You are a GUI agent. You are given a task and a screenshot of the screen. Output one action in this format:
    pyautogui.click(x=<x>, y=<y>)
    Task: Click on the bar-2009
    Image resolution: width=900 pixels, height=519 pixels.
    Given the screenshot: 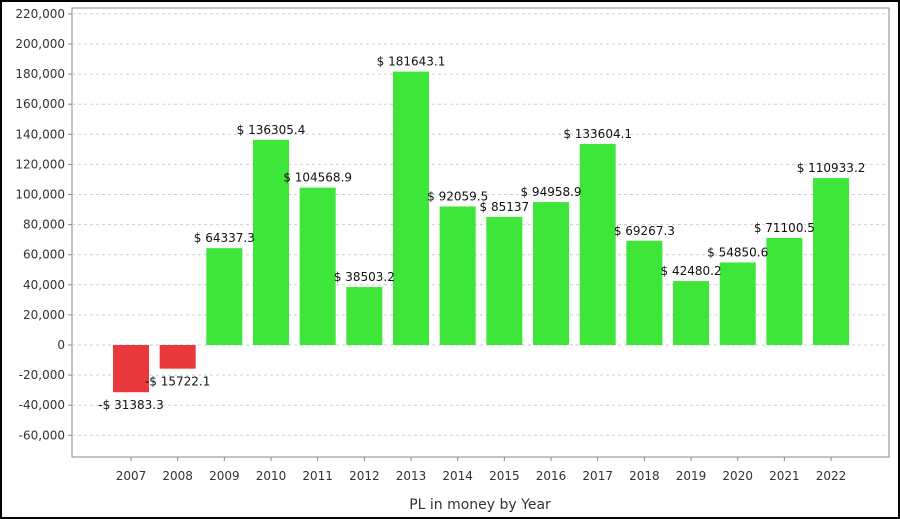 What is the action you would take?
    pyautogui.click(x=224, y=296)
    